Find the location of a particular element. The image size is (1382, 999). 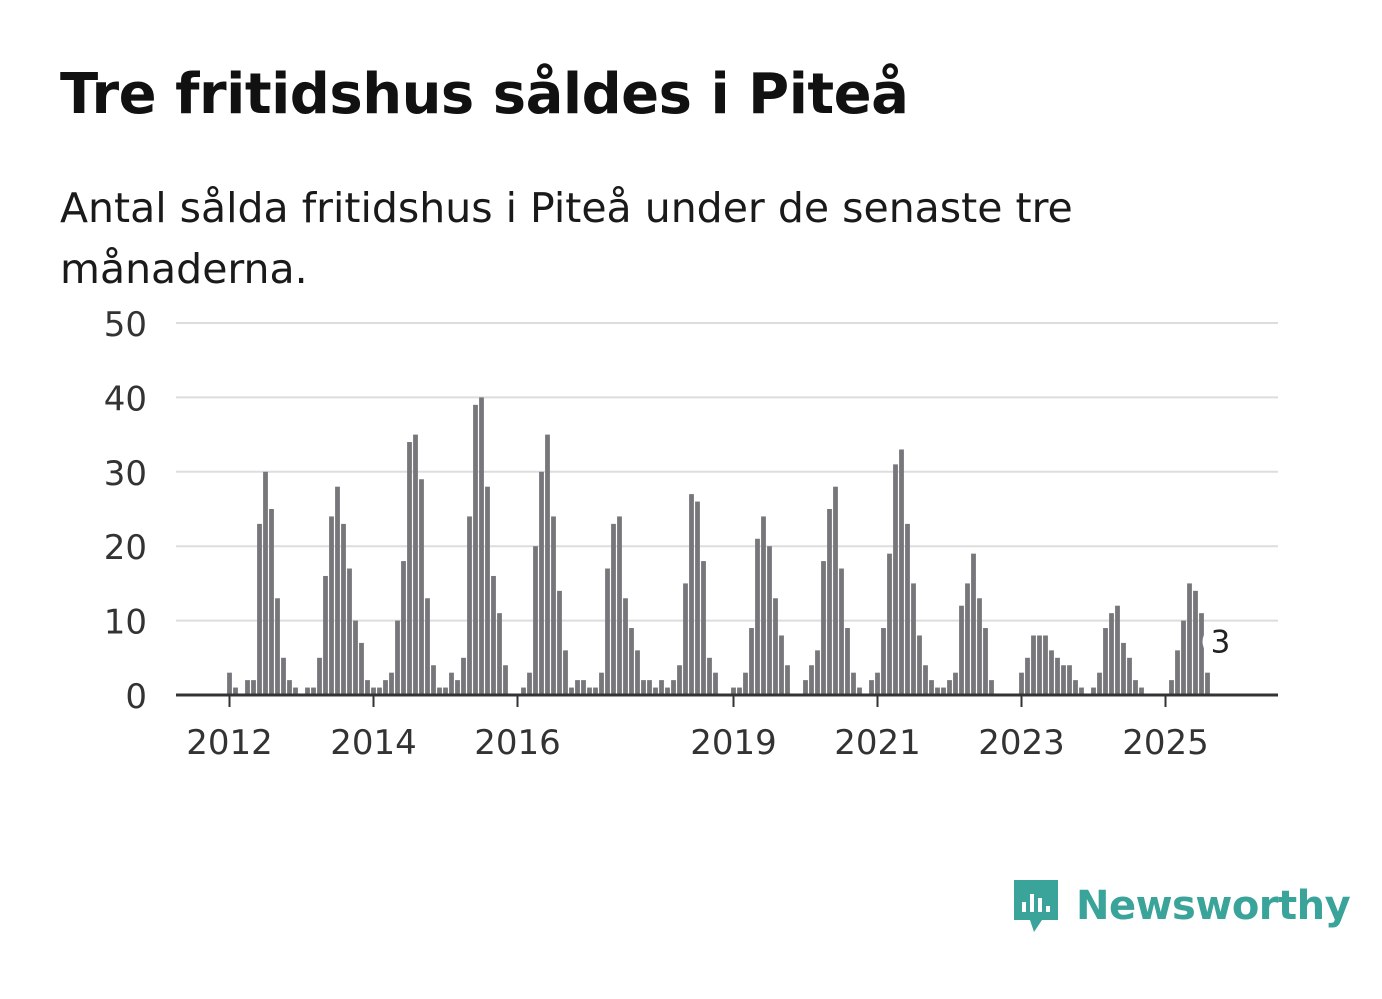

brand-name: Newsworthy is located at coordinates (1213, 906).